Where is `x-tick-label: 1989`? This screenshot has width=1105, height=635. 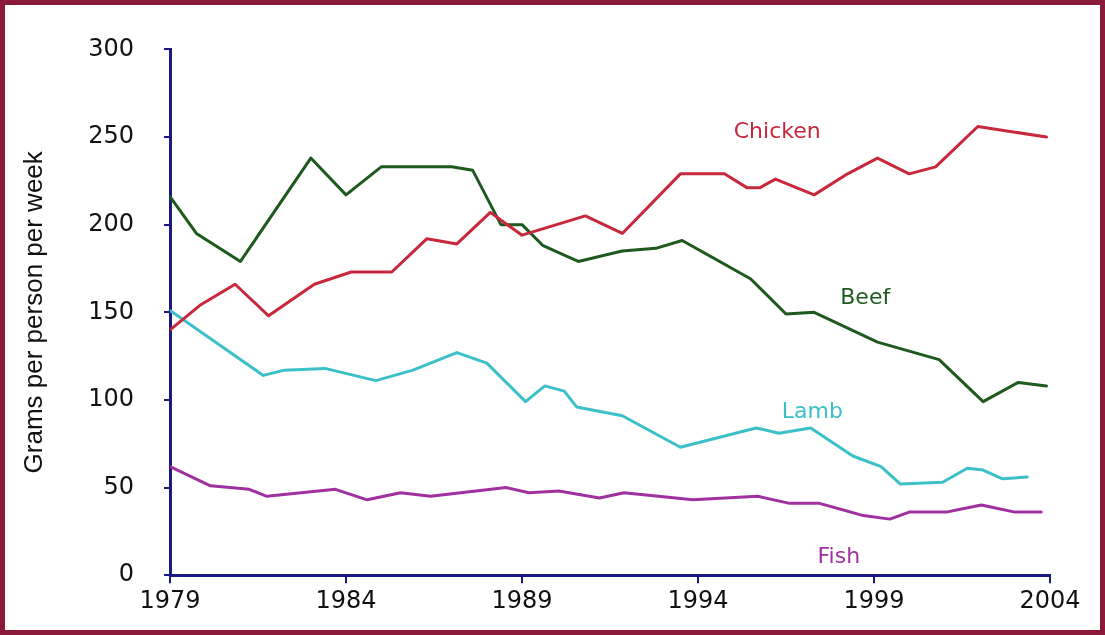 x-tick-label: 1989 is located at coordinates (522, 599).